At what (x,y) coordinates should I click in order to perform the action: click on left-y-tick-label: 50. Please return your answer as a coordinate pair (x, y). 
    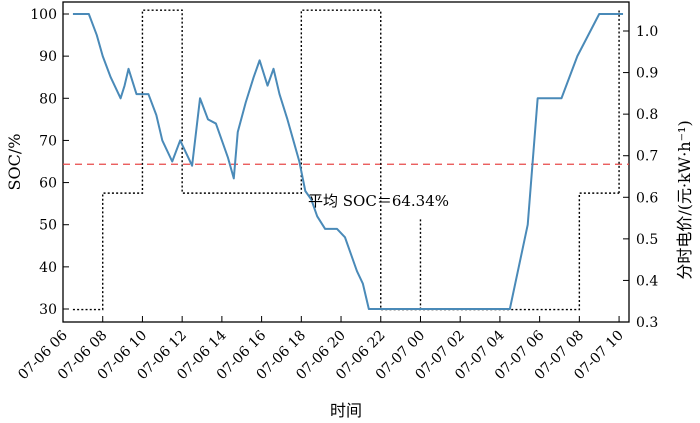
    Looking at the image, I should click on (48, 226).